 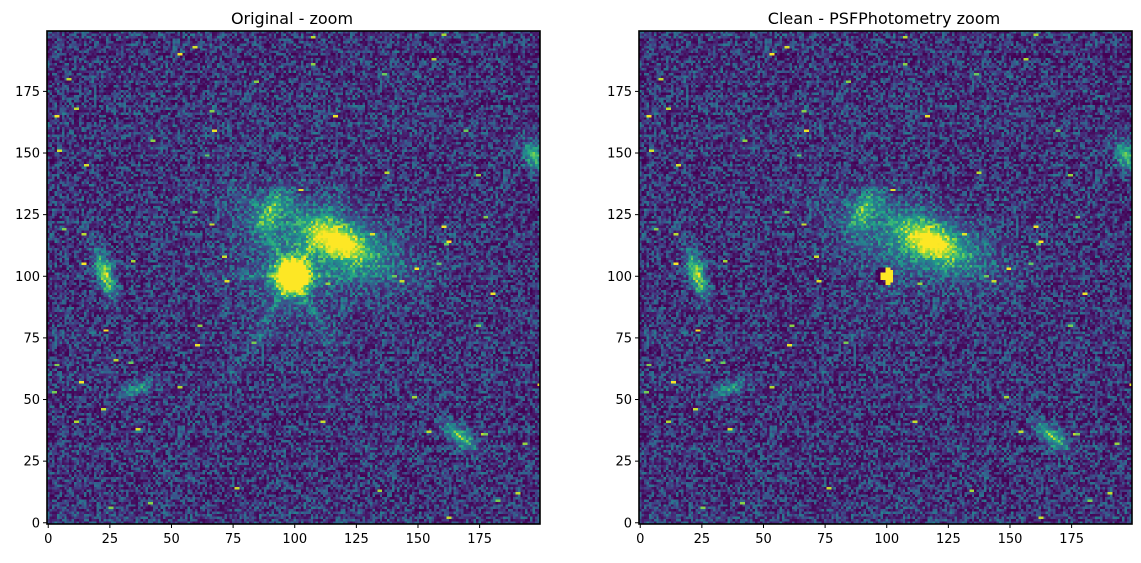 I want to click on y-tick-label-clean: 100, so click(x=619, y=277).